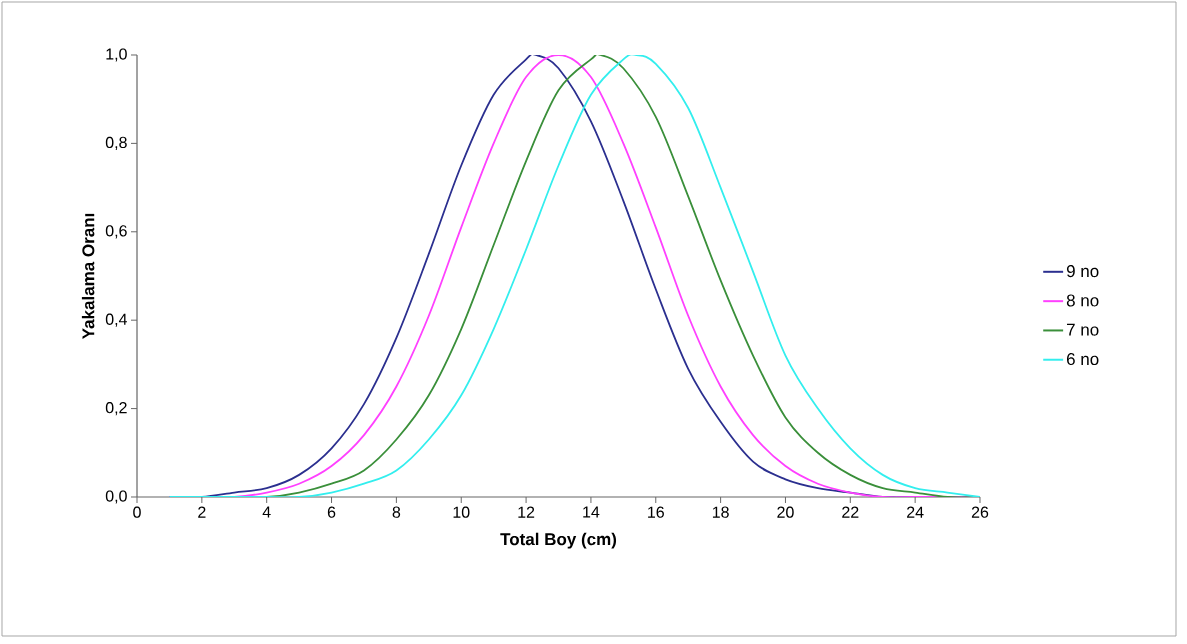 The width and height of the screenshot is (1187, 644). I want to click on x-tick-label: 10, so click(461, 512).